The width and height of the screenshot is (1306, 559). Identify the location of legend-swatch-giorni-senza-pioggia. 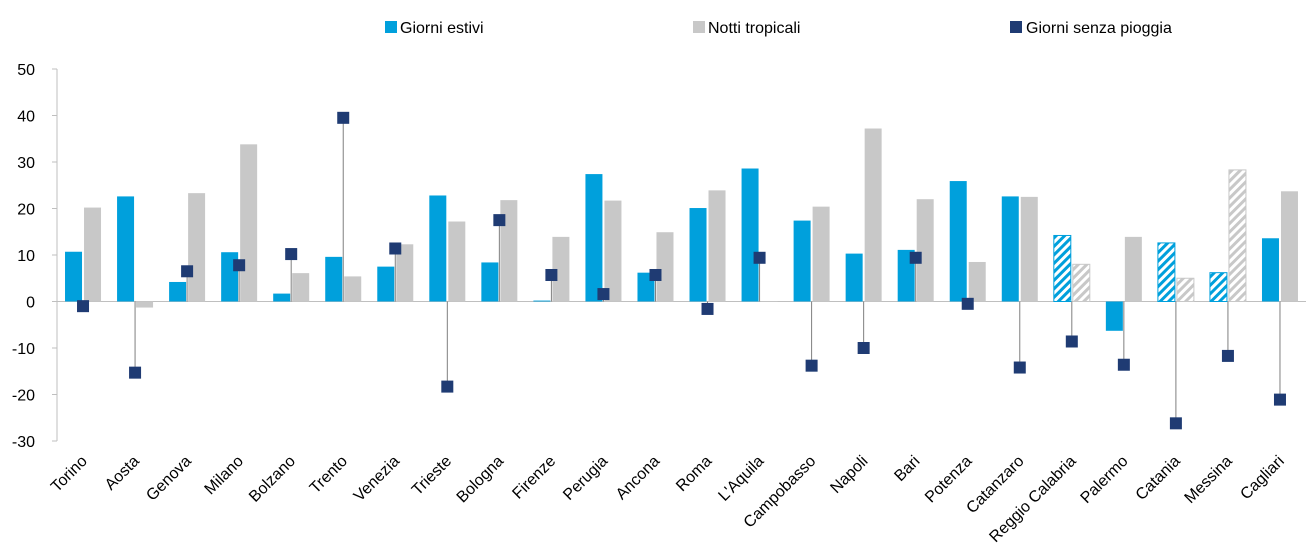
(1016, 27).